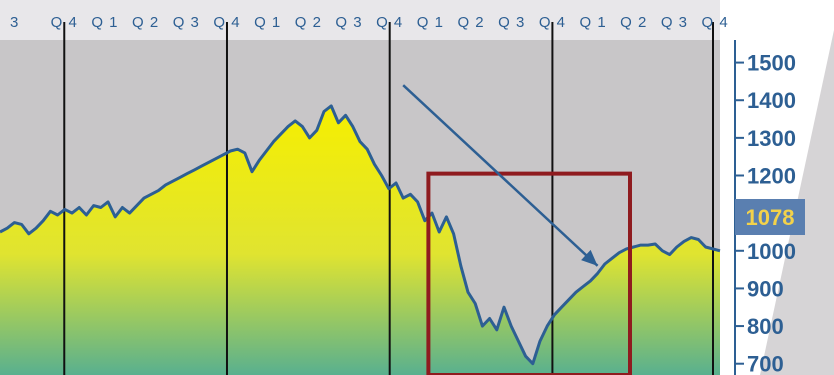 The width and height of the screenshot is (834, 375). I want to click on y-tick-label: 1300, so click(771, 138).